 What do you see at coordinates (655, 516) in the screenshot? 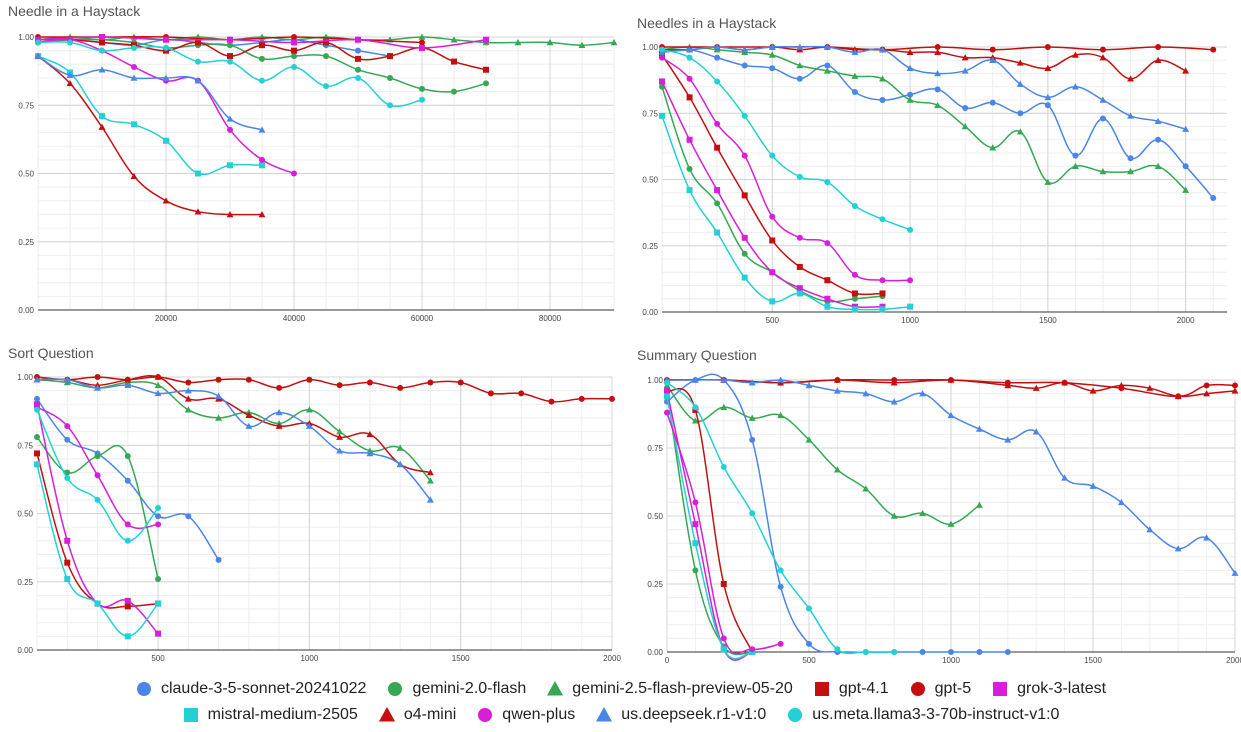
I see `y-tick-label: 0.50` at bounding box center [655, 516].